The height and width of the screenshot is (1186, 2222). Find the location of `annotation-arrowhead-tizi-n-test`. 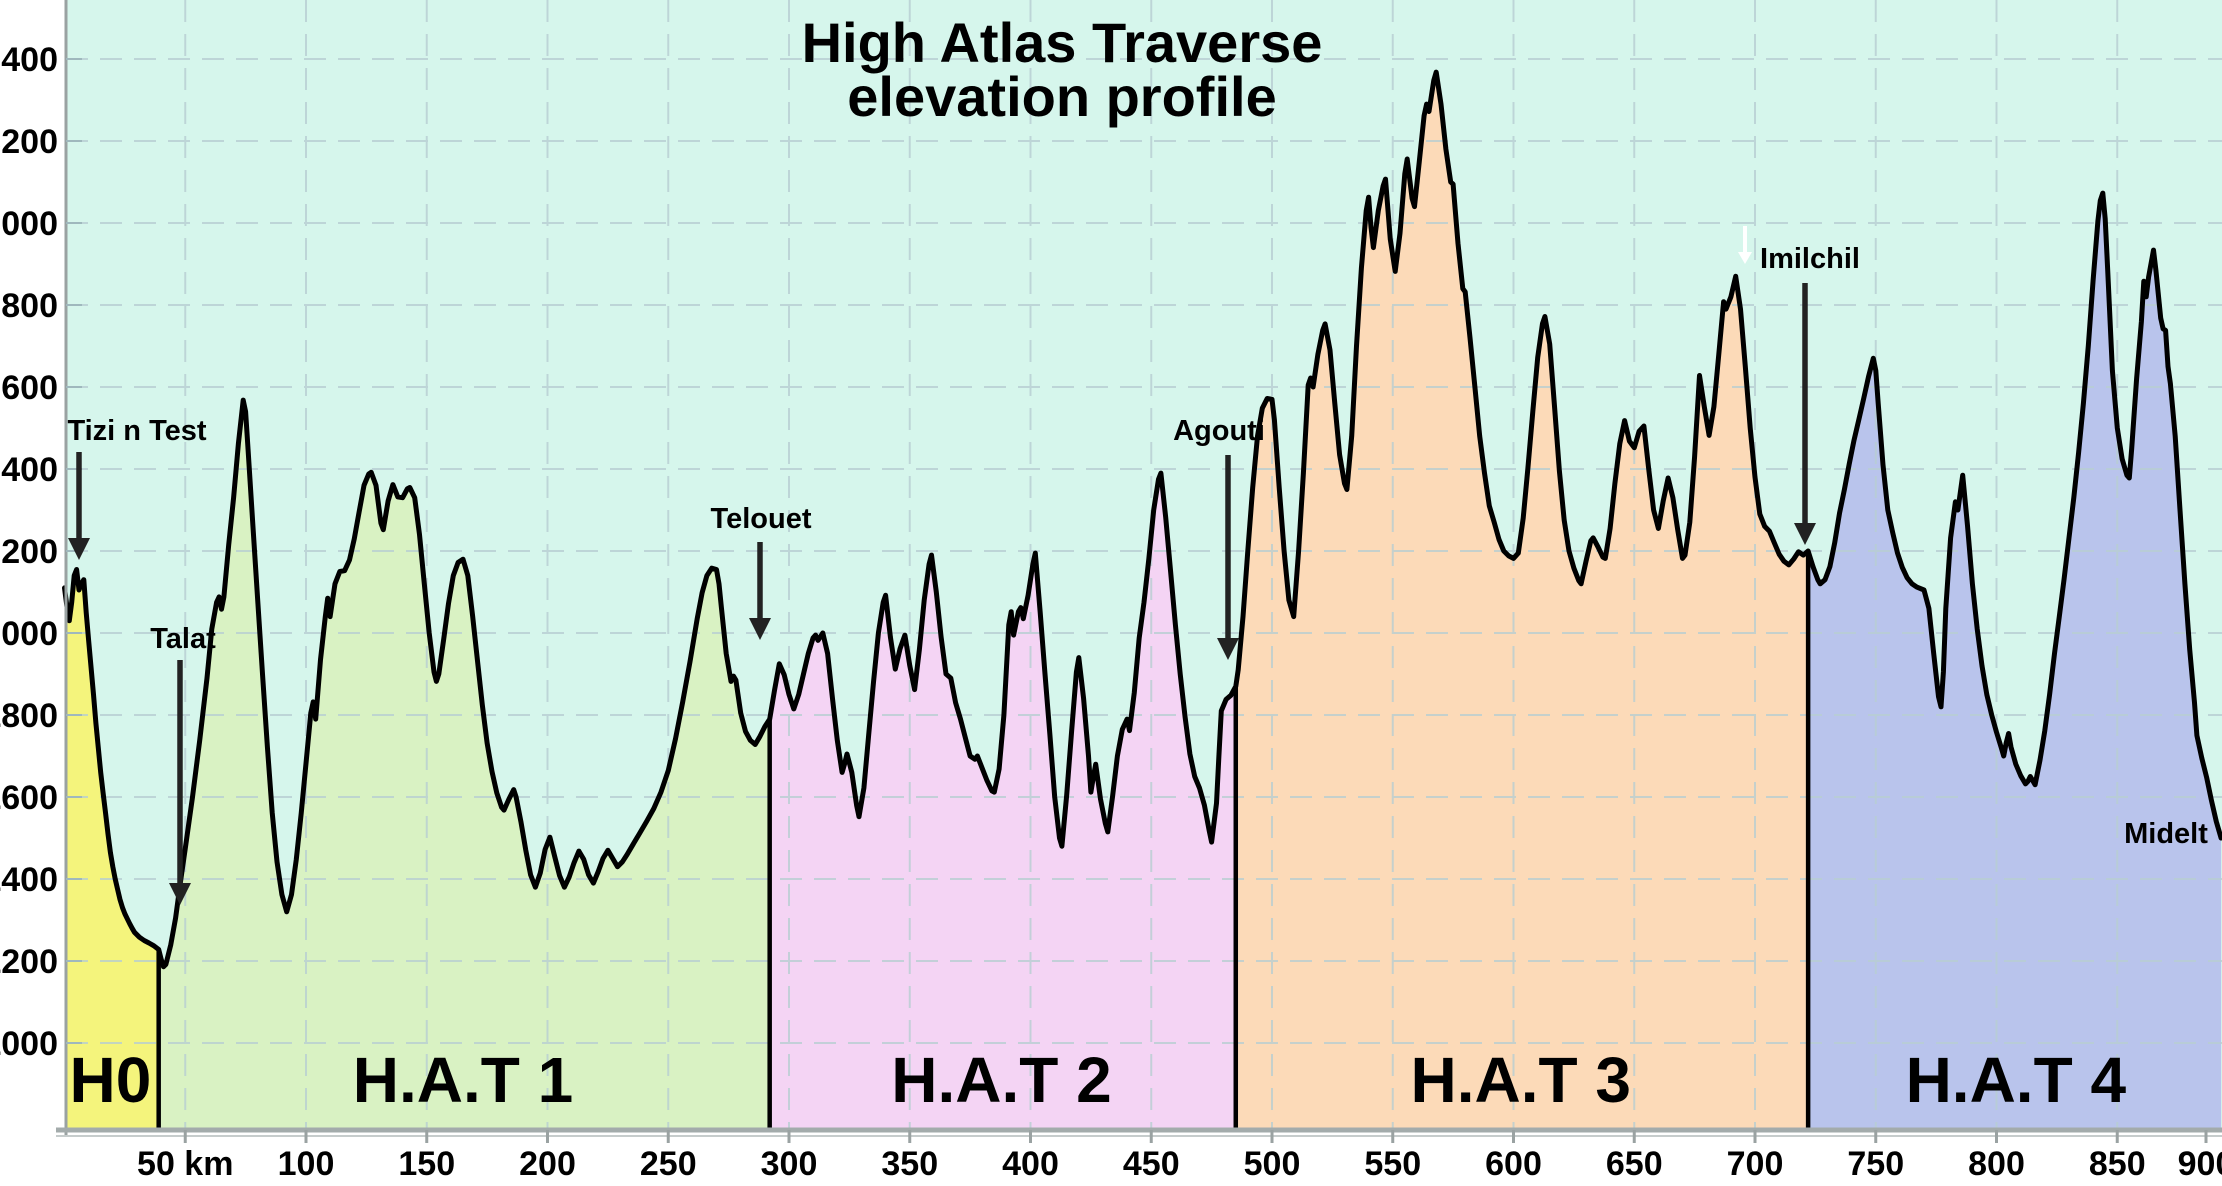

annotation-arrowhead-tizi-n-test is located at coordinates (79, 549).